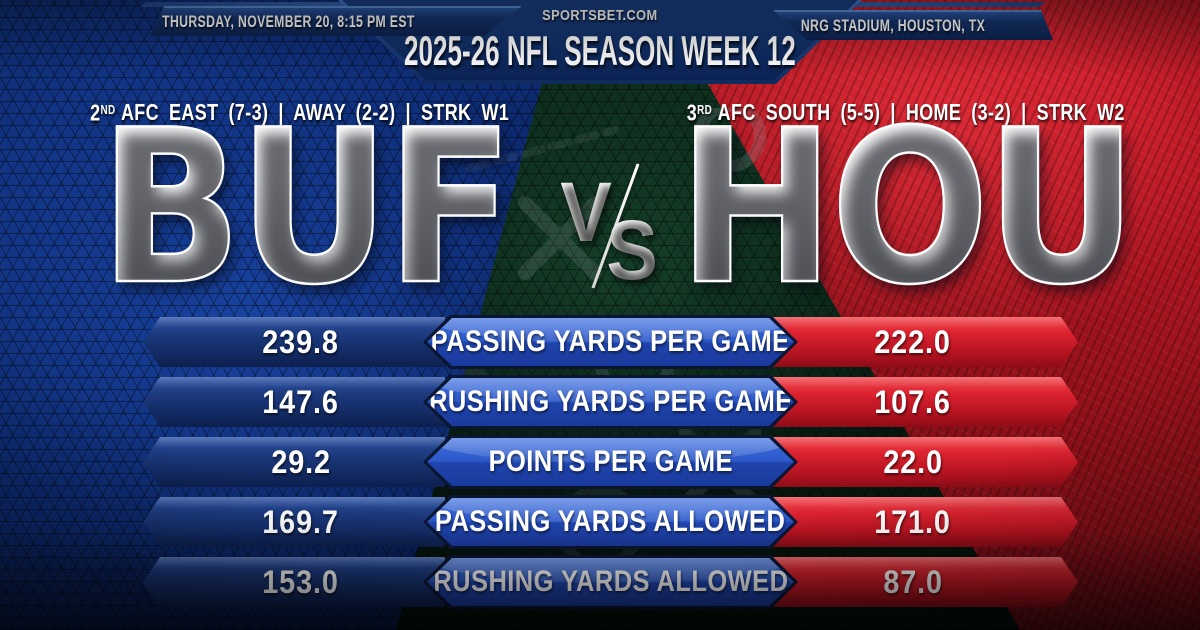 This screenshot has height=630, width=1200. I want to click on stat-label: PASSING YARDS ALLOWED, so click(610, 521).